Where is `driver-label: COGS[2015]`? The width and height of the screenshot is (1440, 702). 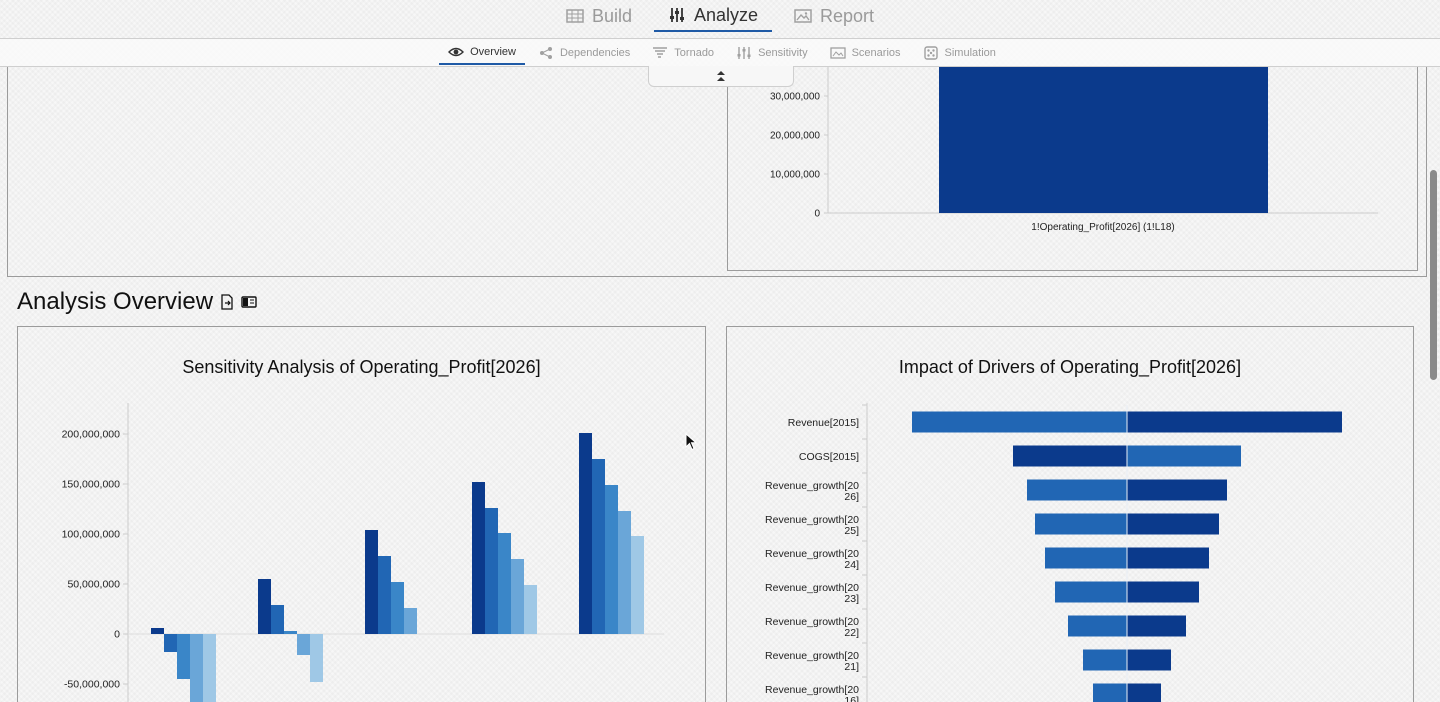 driver-label: COGS[2015] is located at coordinates (829, 457).